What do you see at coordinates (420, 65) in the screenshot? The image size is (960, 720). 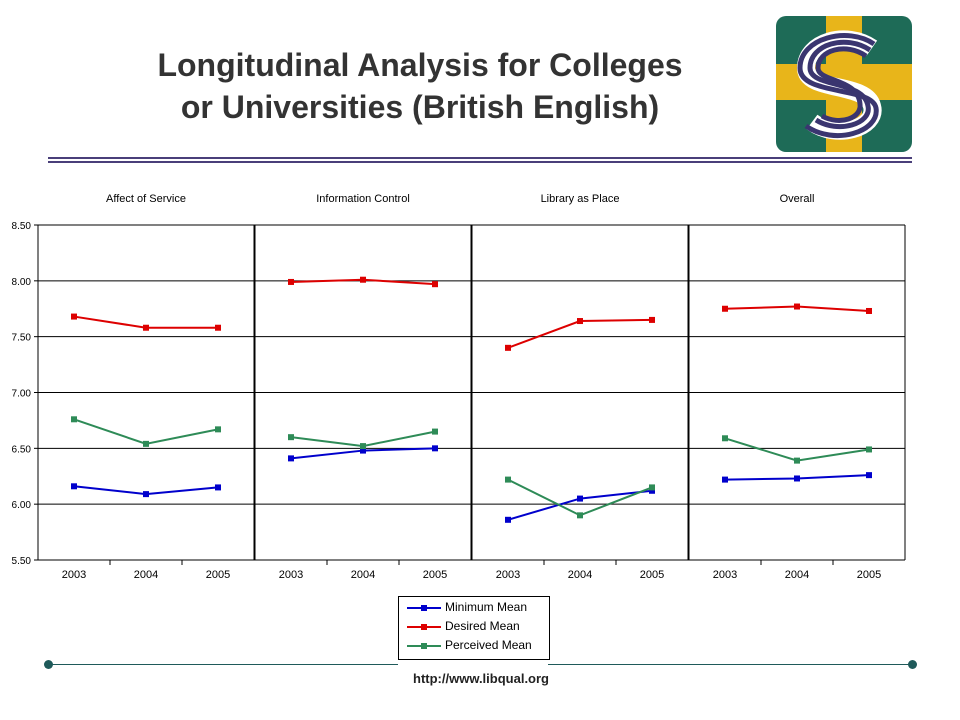 I see `title-line-1: Longitudinal Analysis for Colleges` at bounding box center [420, 65].